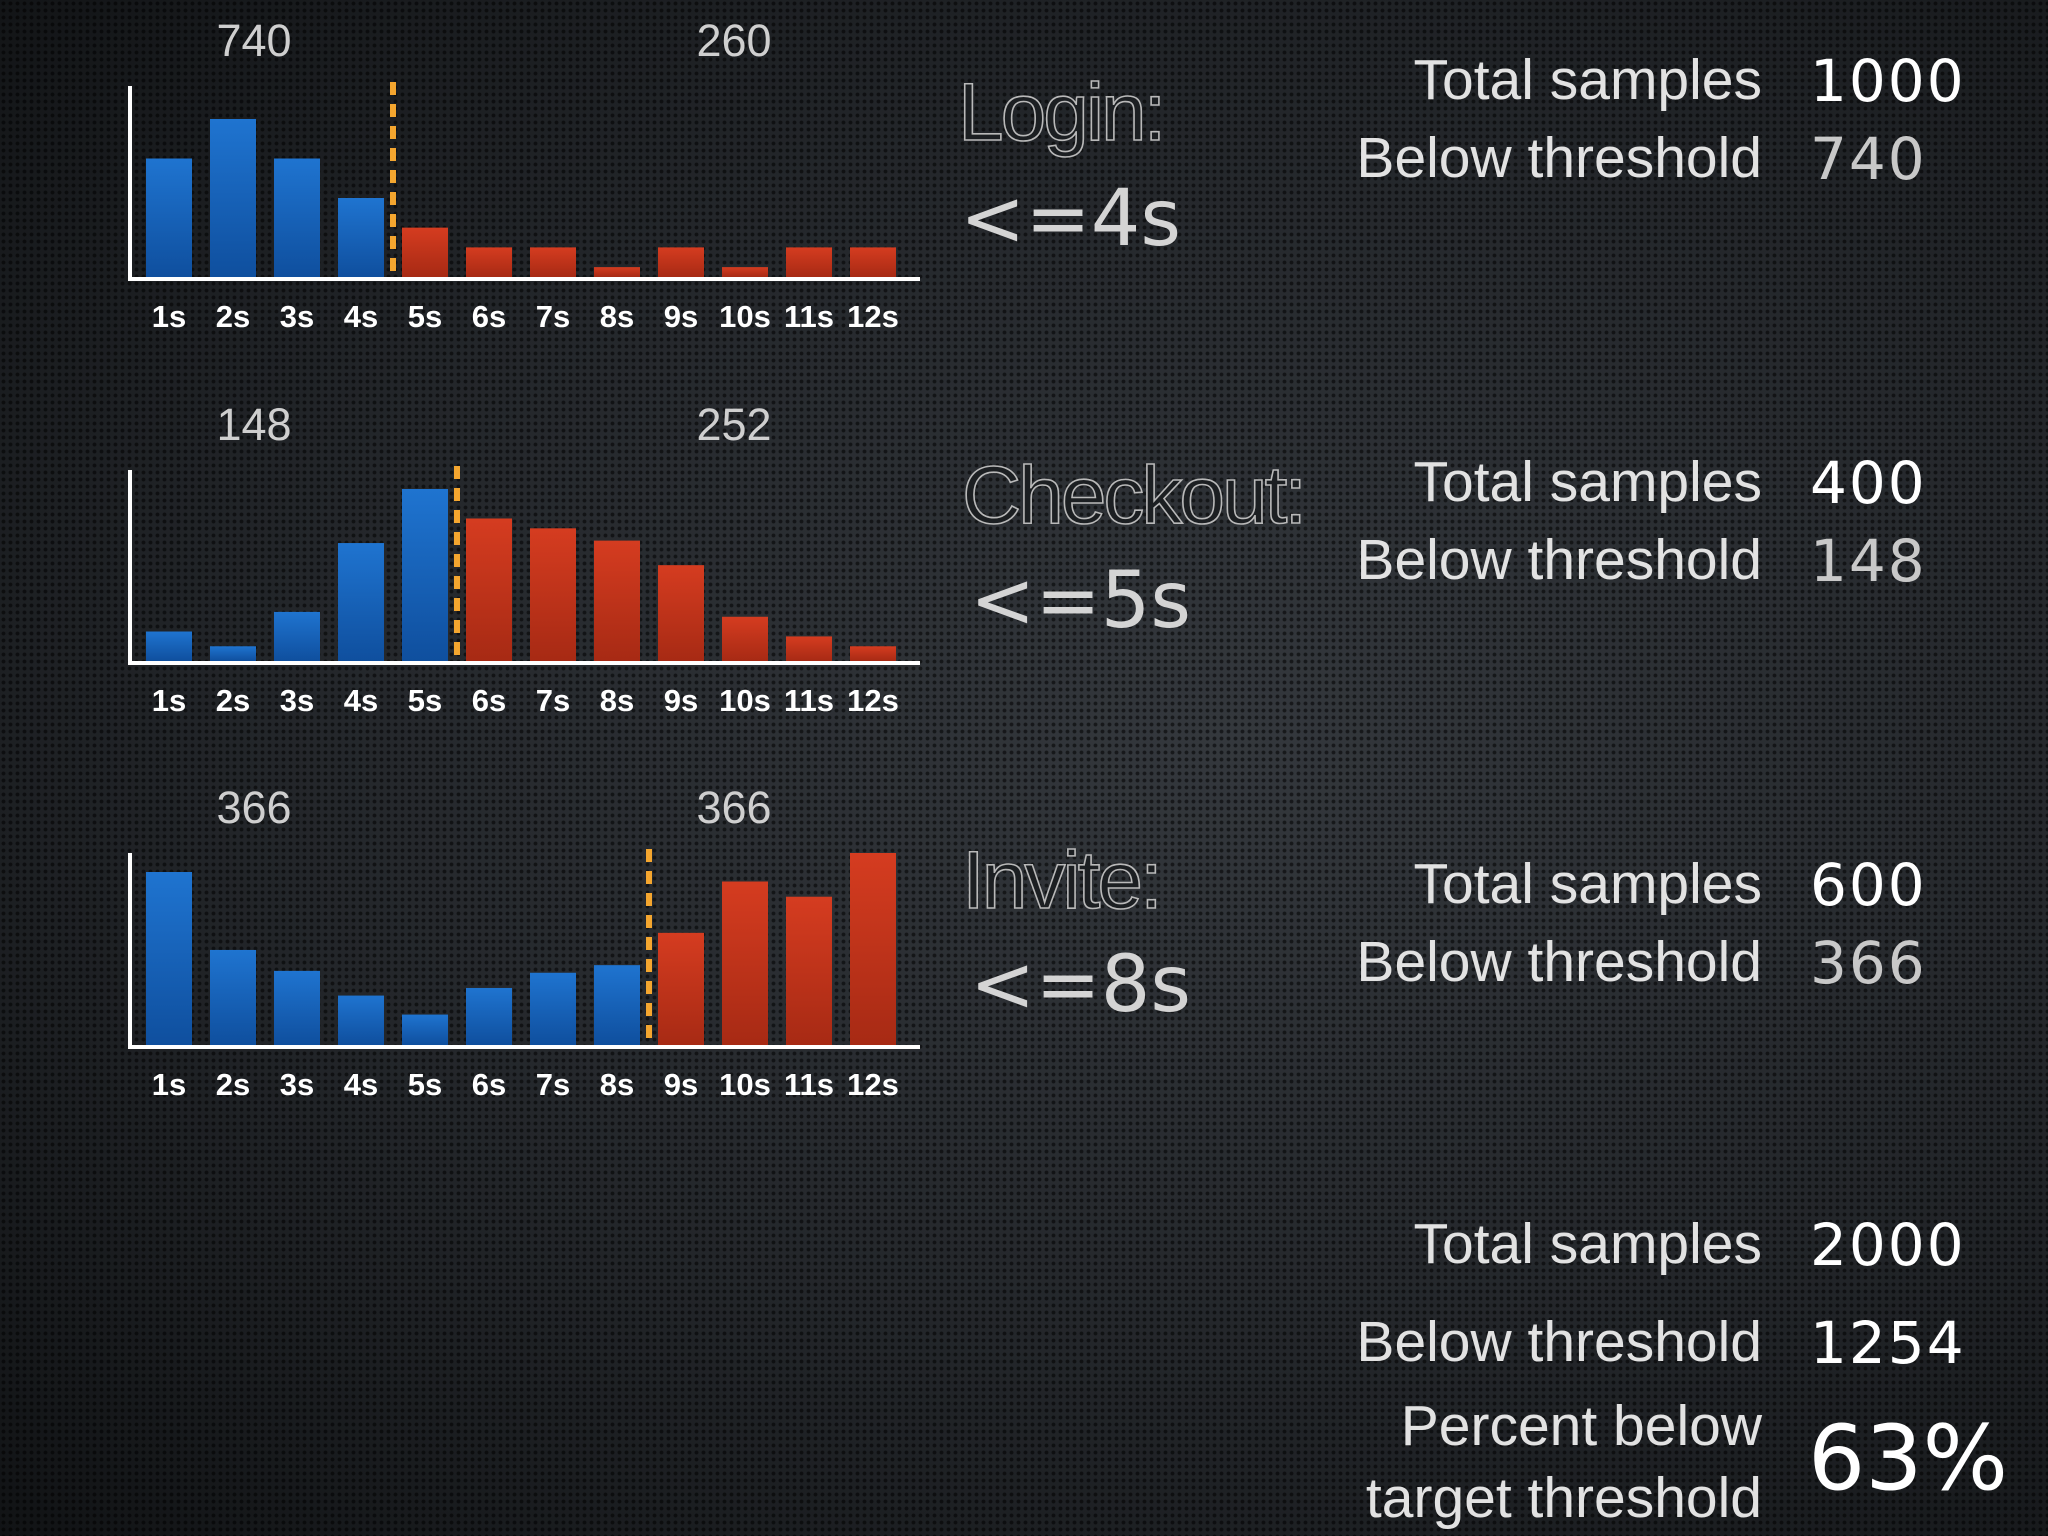 The width and height of the screenshot is (2048, 1536). I want to click on above-threshold-count: 366, so click(733, 807).